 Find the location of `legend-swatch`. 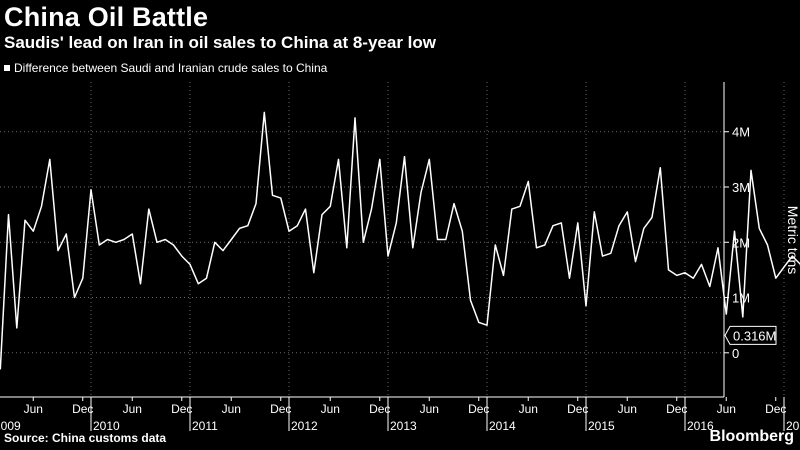

legend-swatch is located at coordinates (7, 68).